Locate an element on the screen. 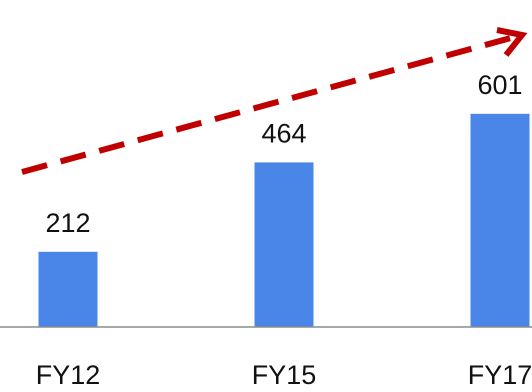 This screenshot has width=532, height=392. x-tick-fy12: FY12 is located at coordinates (68, 375).